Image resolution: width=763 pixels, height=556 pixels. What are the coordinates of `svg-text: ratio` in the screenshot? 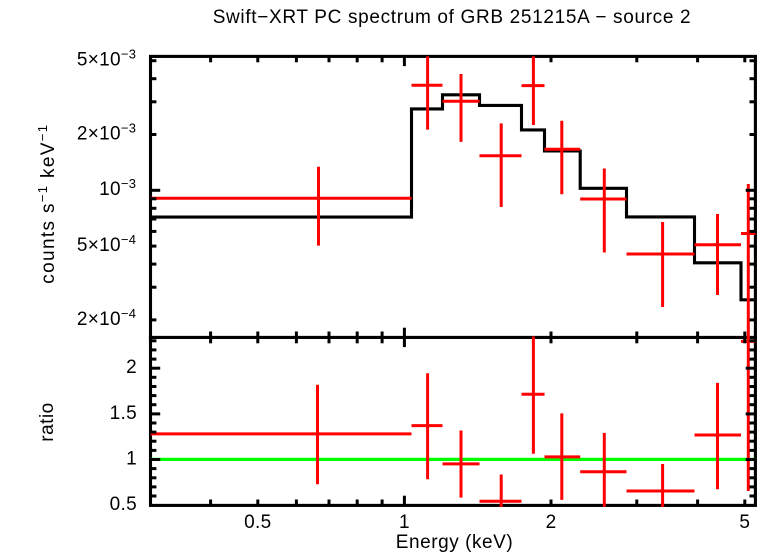 It's located at (47, 421).